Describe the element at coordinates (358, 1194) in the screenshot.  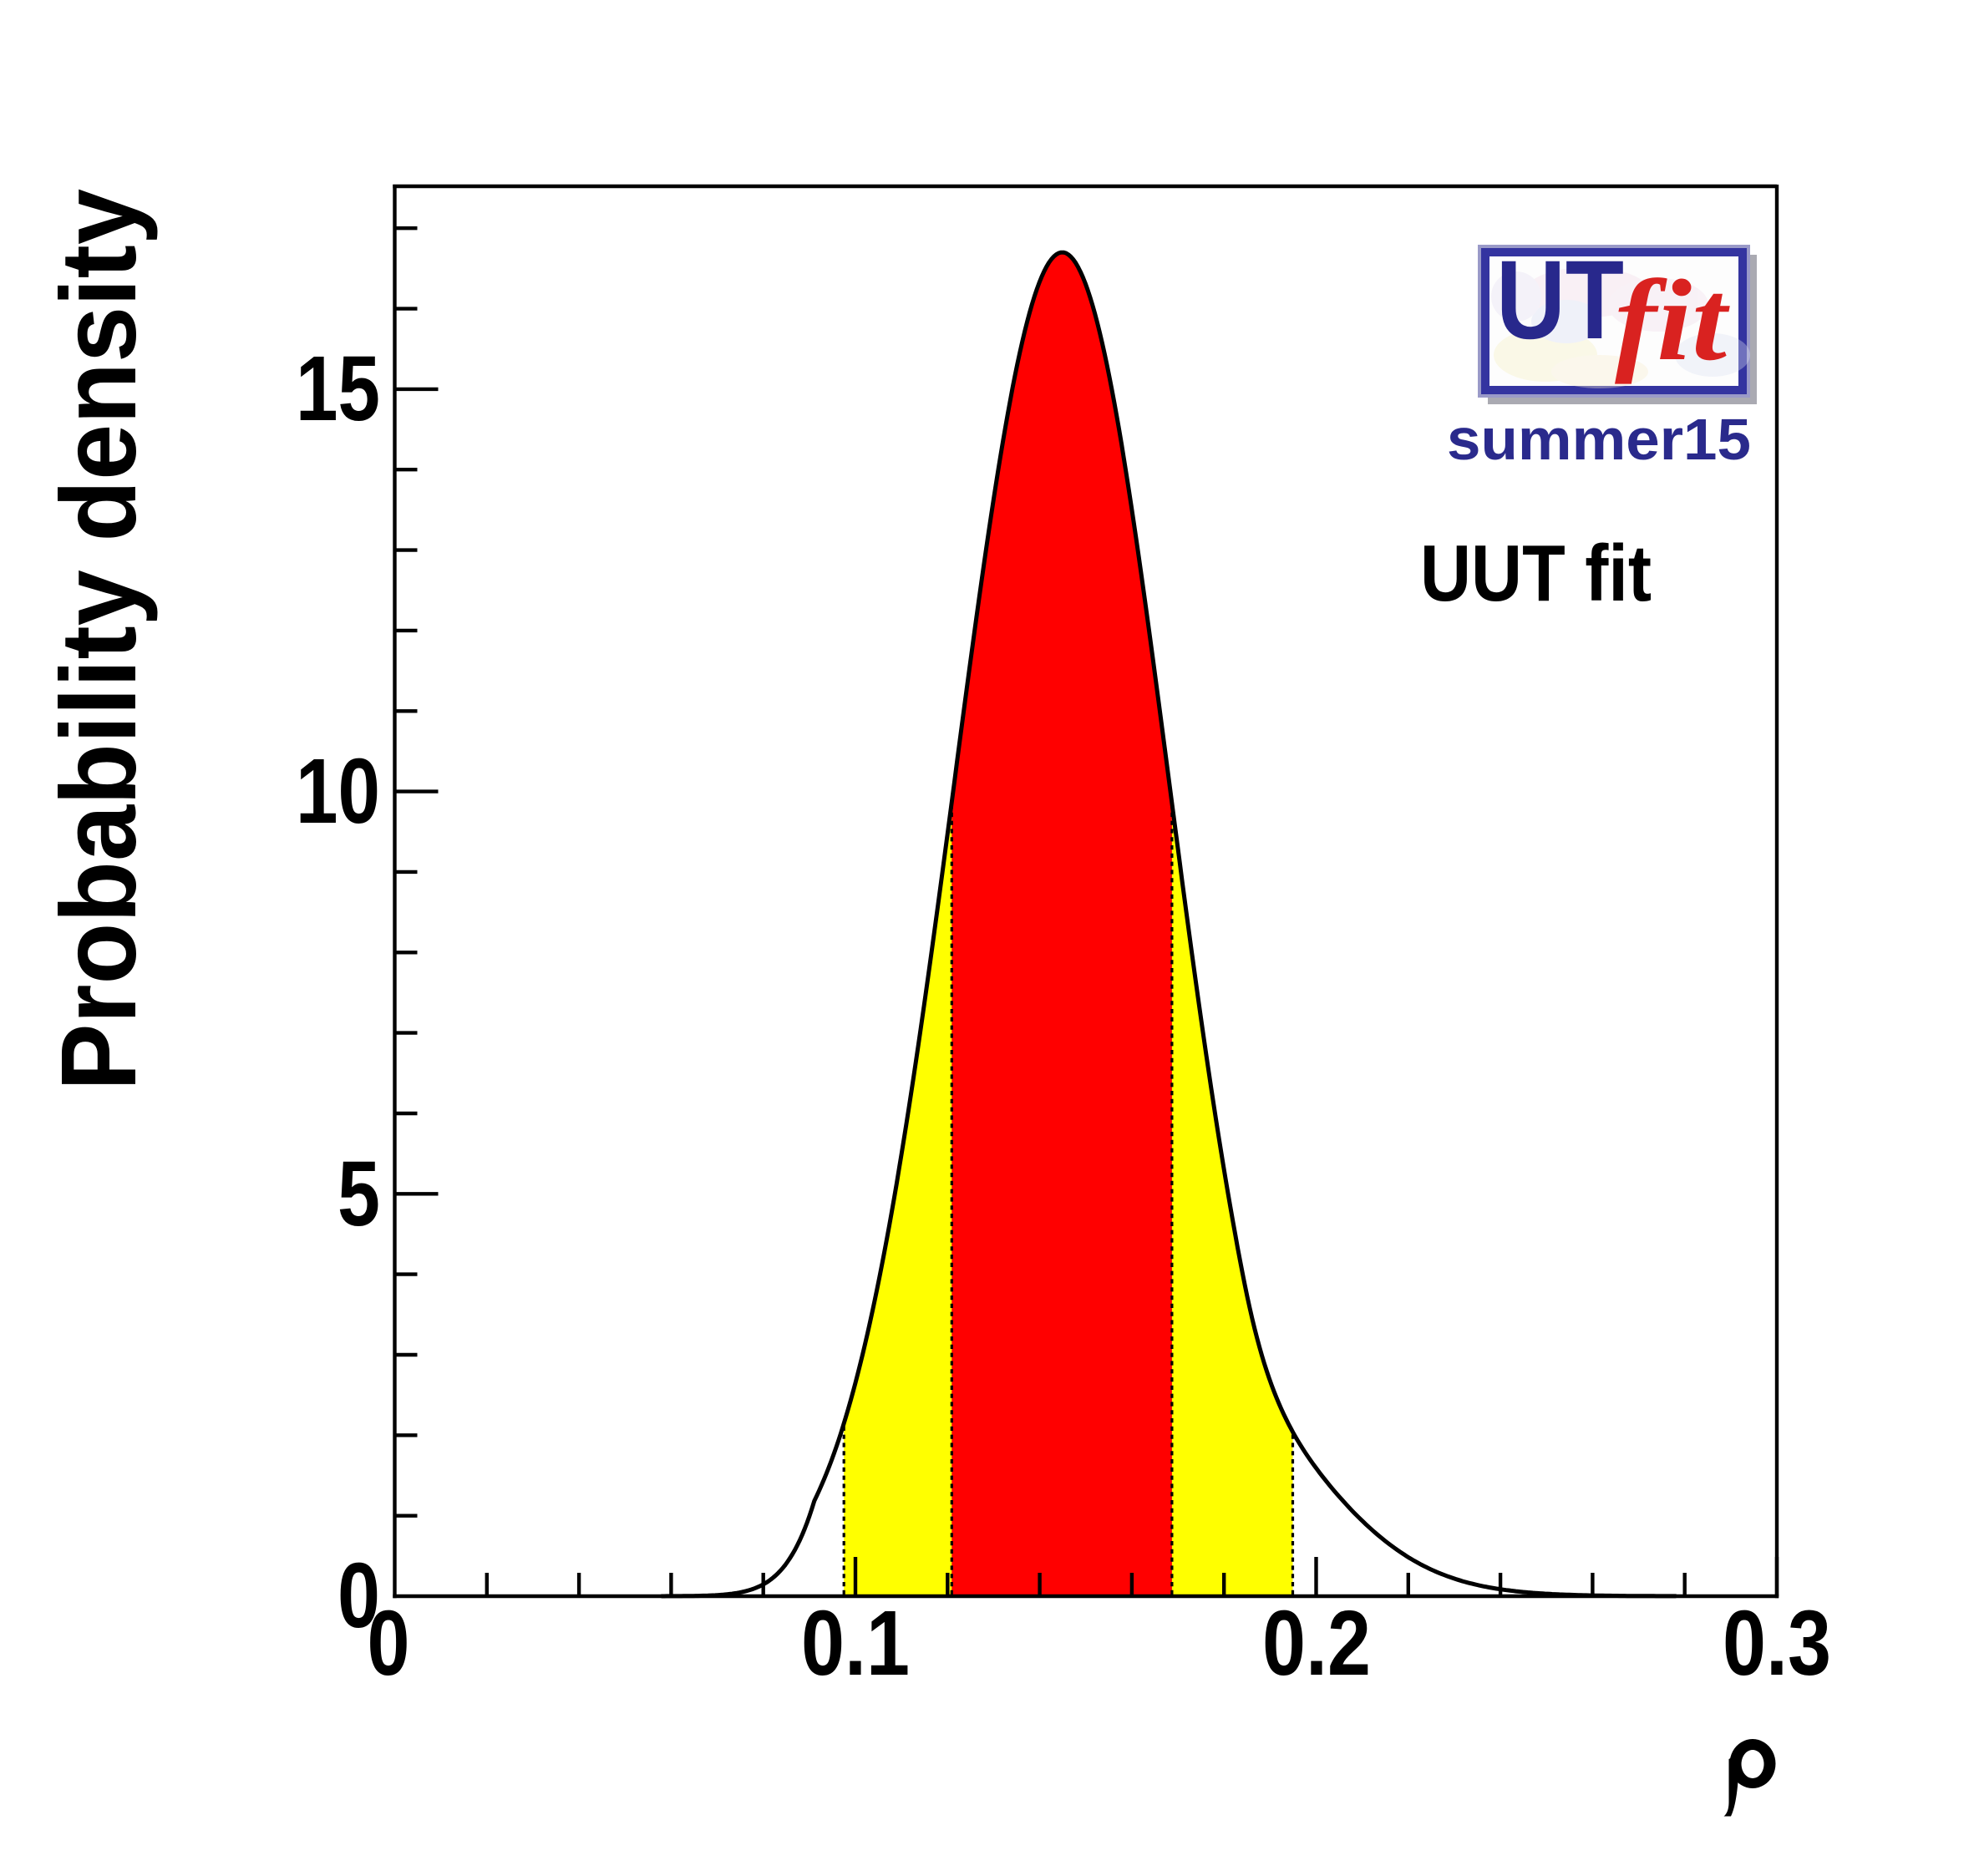
I see `svg-text: 5` at that location.